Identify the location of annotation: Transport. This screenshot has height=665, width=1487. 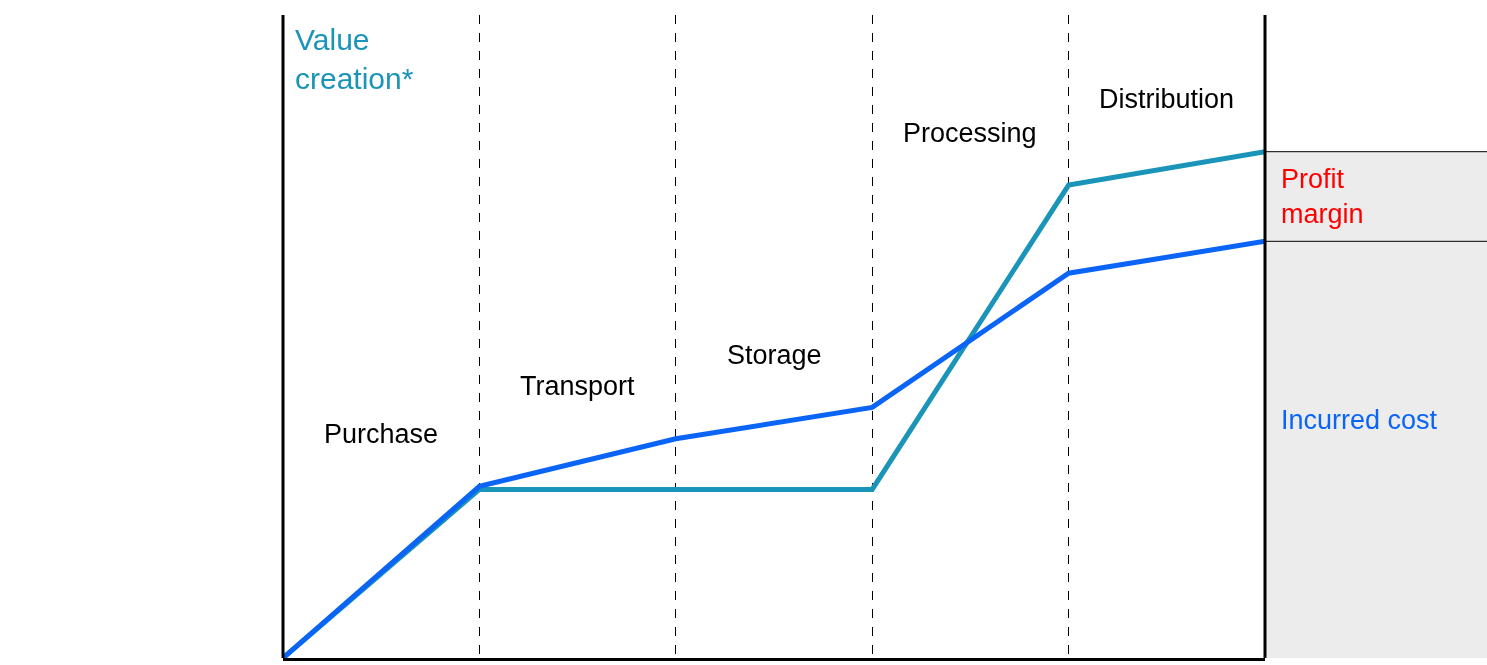
(578, 386).